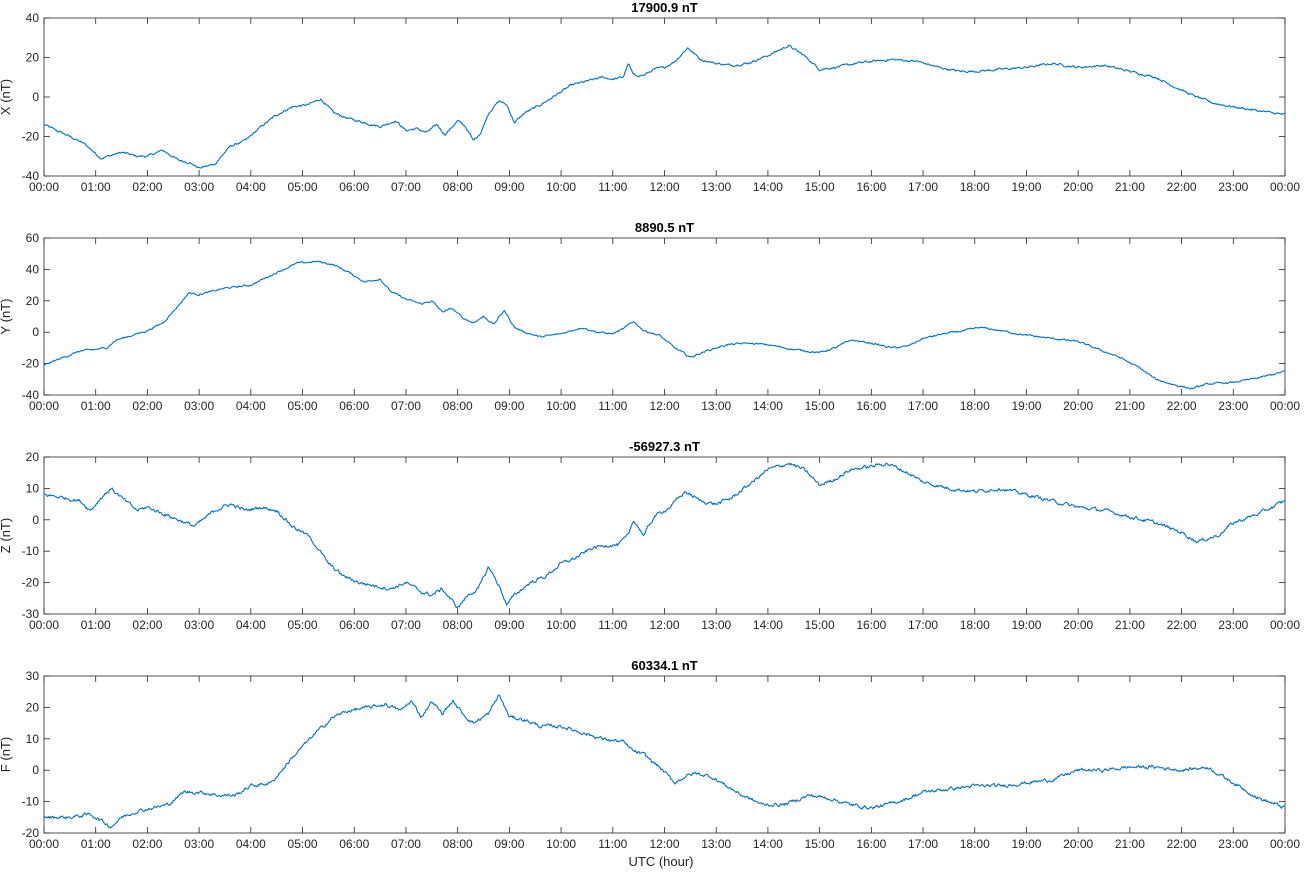  Describe the element at coordinates (31, 176) in the screenshot. I see `y-tick-label: -40` at that location.